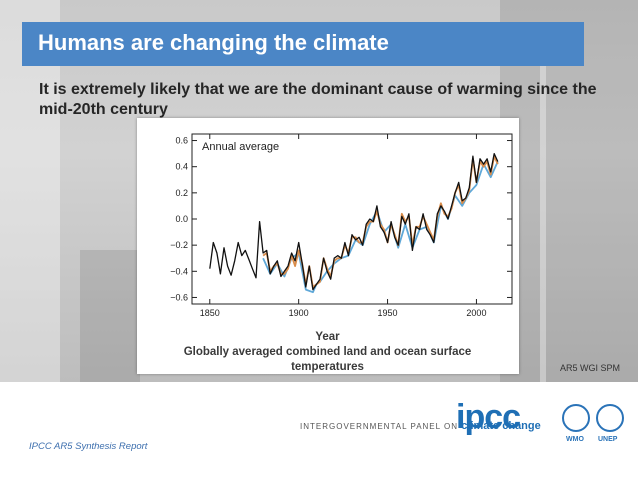  Describe the element at coordinates (327, 367) in the screenshot. I see `caption-line-2: temperatures` at that location.